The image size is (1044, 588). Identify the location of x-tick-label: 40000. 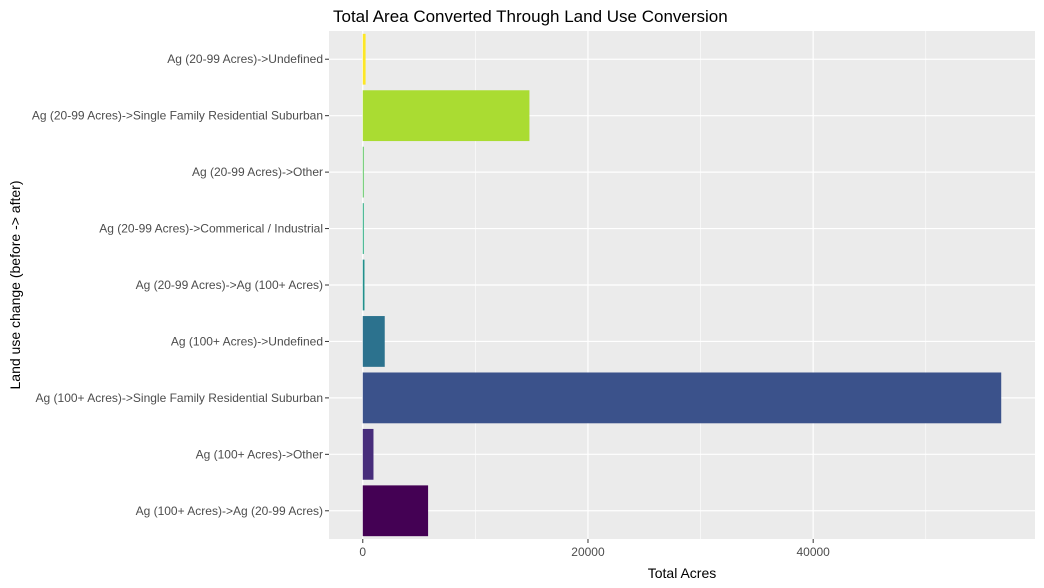
(813, 552).